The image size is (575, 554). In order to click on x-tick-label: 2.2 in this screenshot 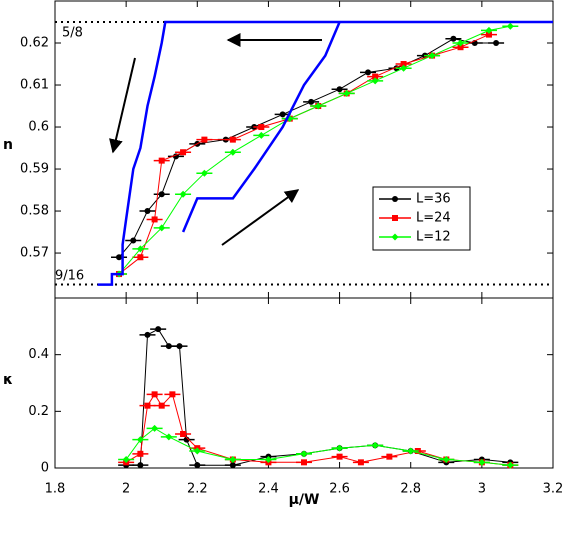, I will do `click(197, 489)`.